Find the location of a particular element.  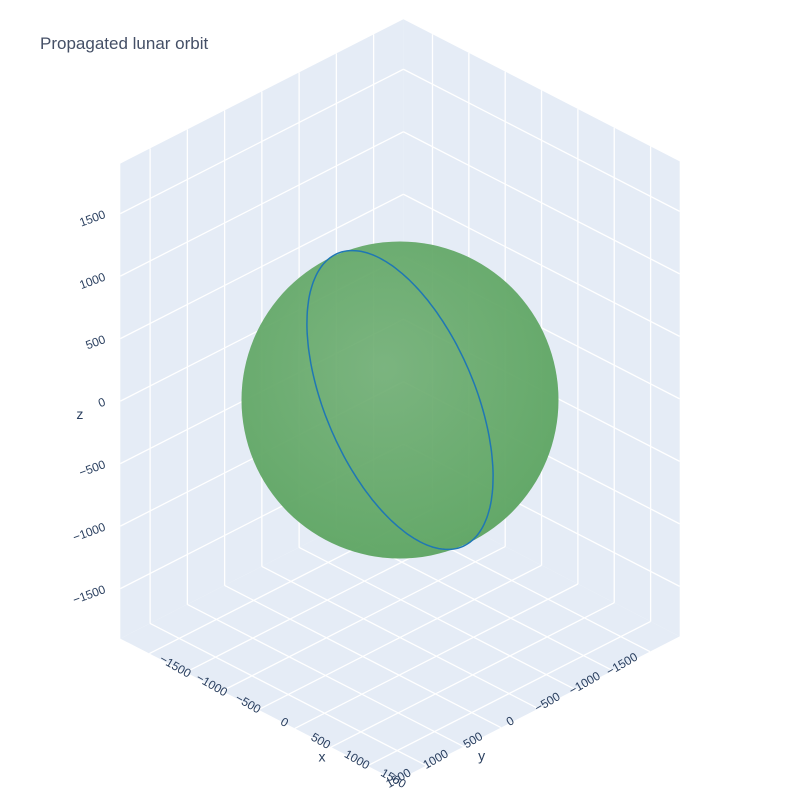

tick-label-z: −1000 is located at coordinates (89, 532).